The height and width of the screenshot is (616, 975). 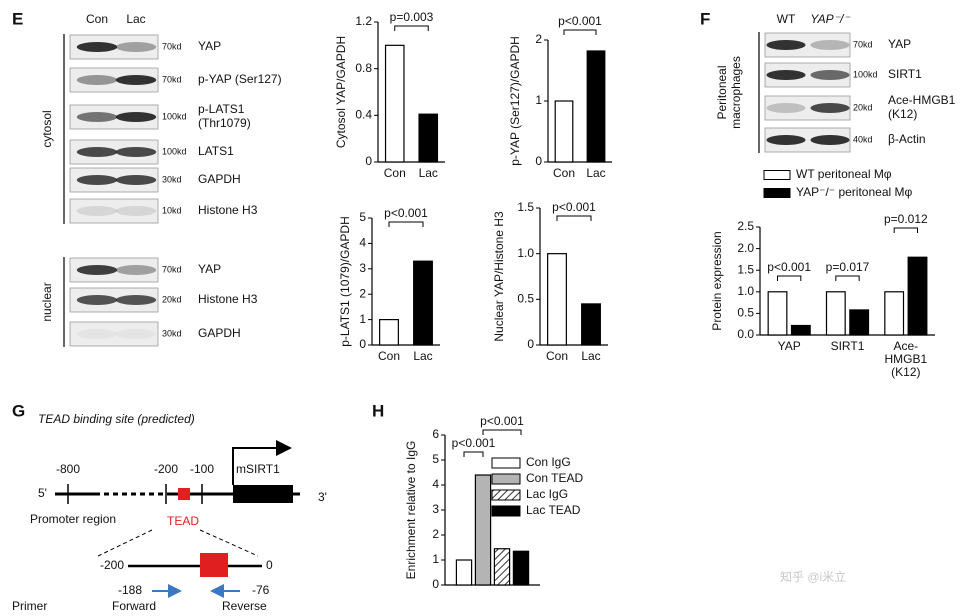 What do you see at coordinates (863, 139) in the screenshot?
I see `marker-label: 40kd` at bounding box center [863, 139].